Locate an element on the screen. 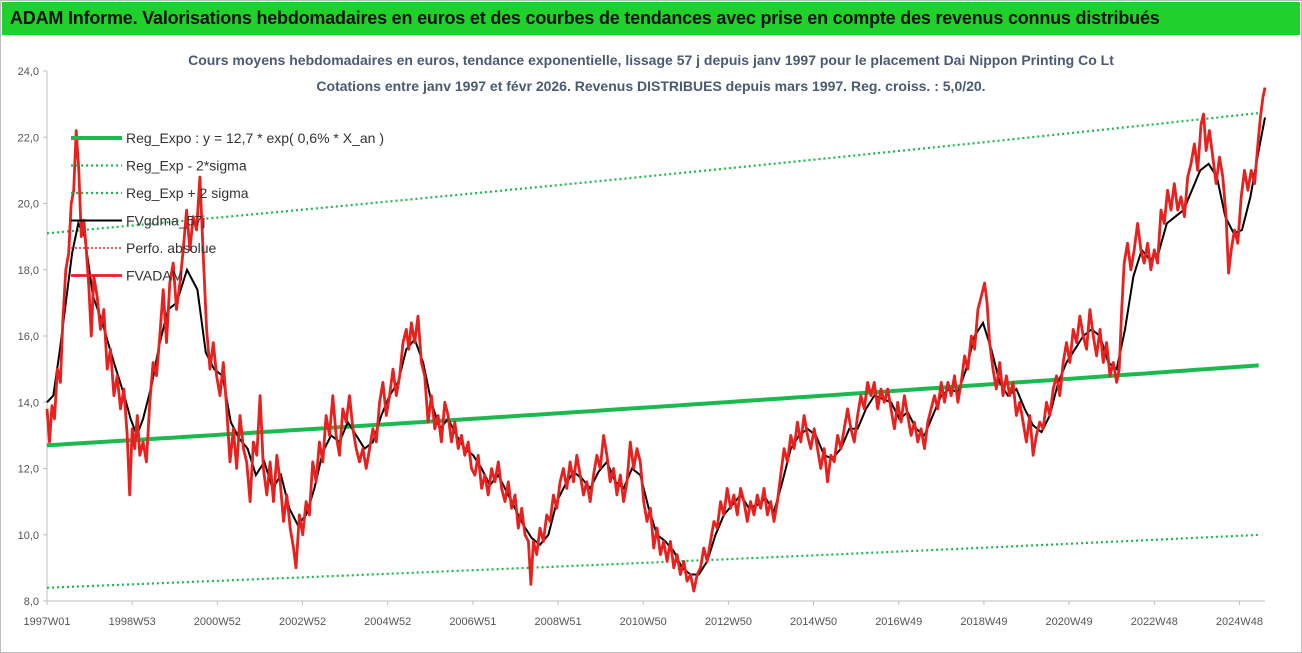 The height and width of the screenshot is (653, 1302). legend-label: FVgdma_57j is located at coordinates (165, 221).